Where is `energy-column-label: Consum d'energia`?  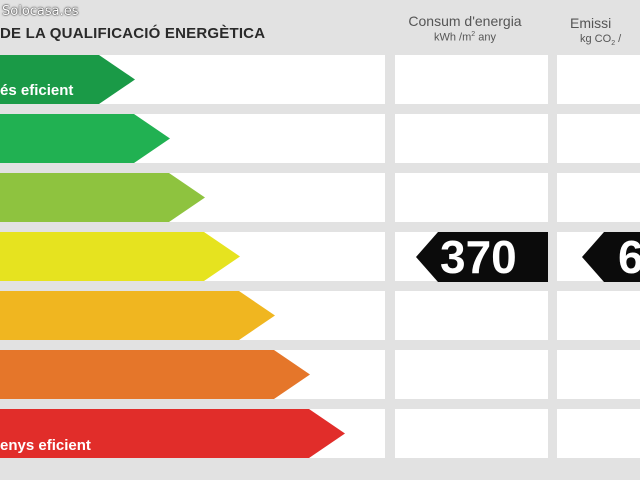 energy-column-label: Consum d'energia is located at coordinates (465, 21).